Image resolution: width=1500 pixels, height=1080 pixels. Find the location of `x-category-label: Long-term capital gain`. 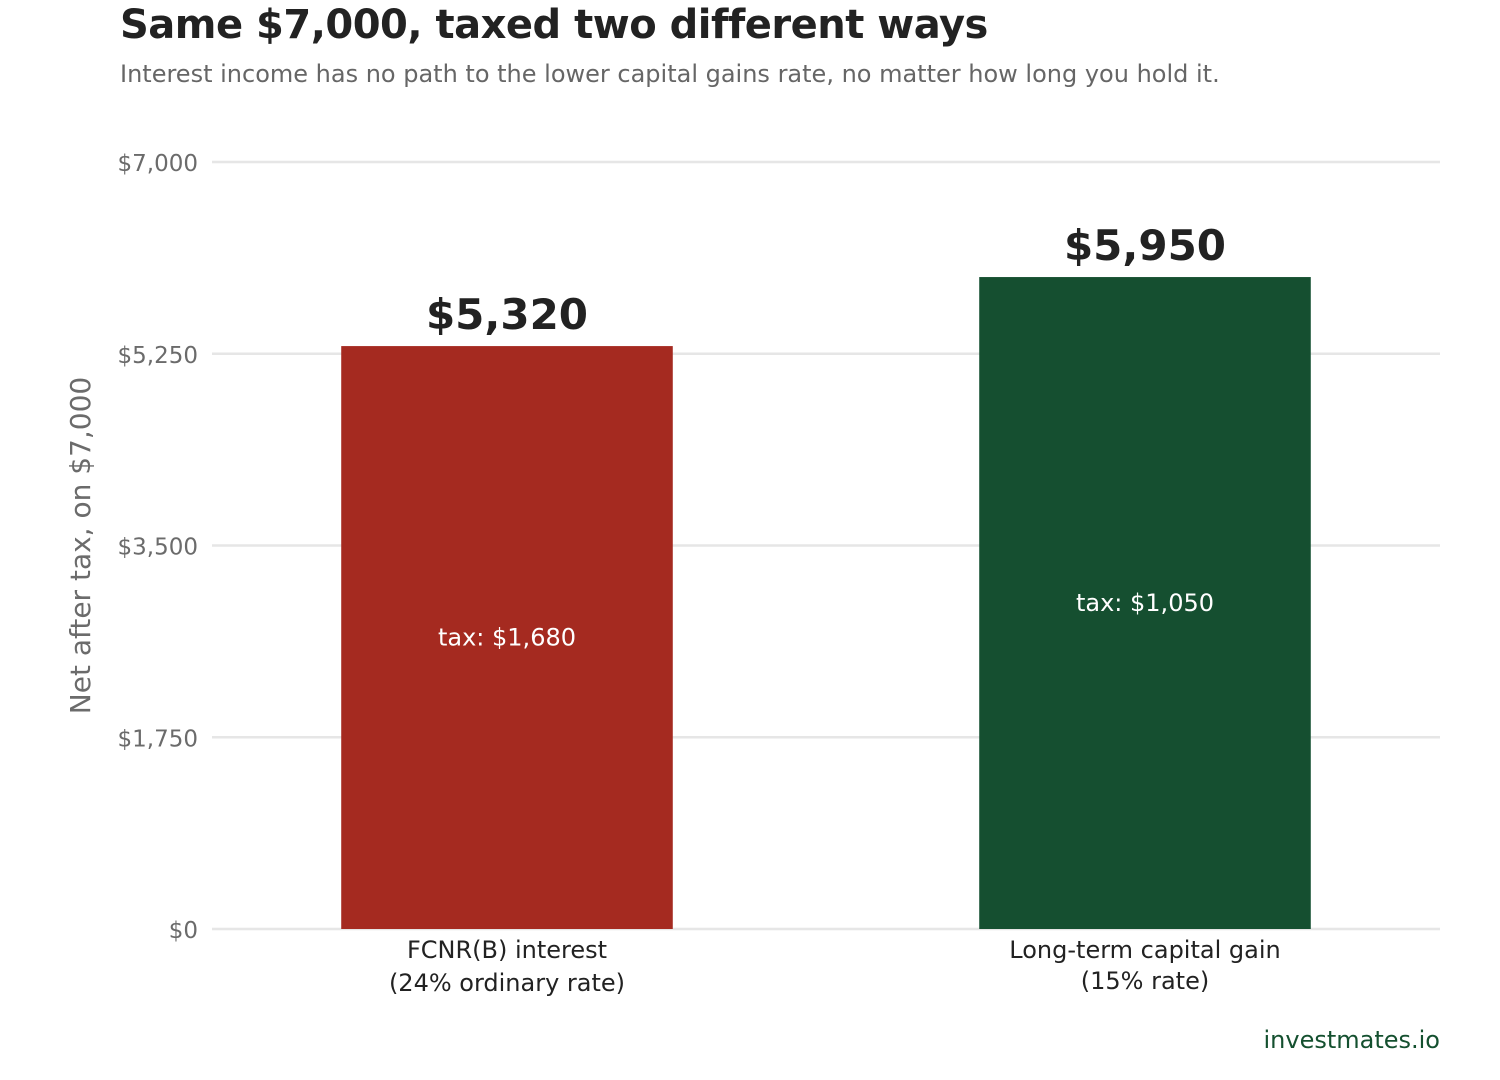

x-category-label: Long-term capital gain is located at coordinates (1144, 950).